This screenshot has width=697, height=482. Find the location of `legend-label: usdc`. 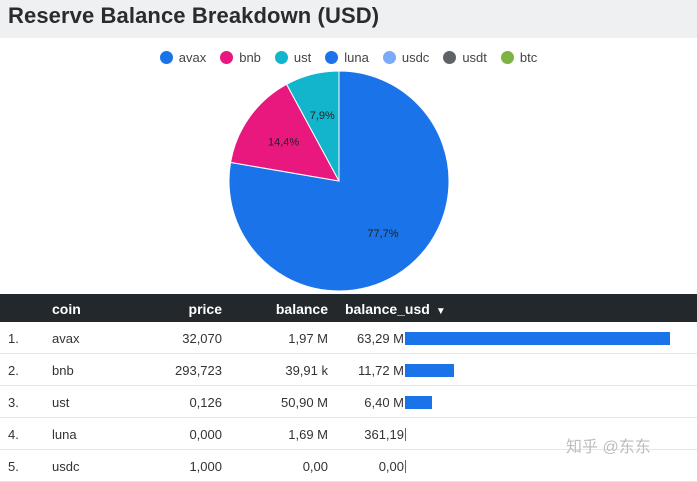

legend-label: usdc is located at coordinates (415, 57).